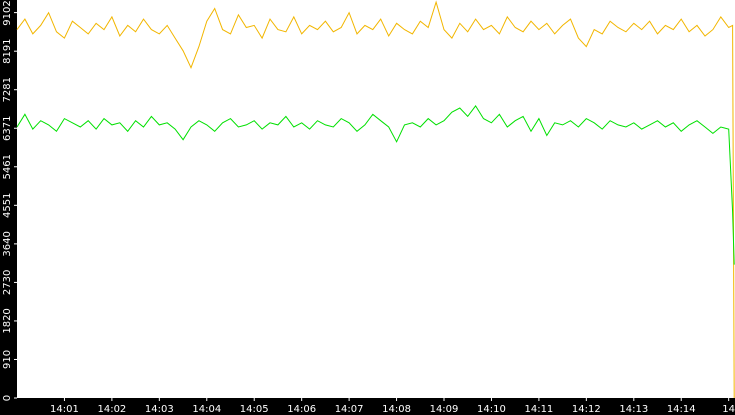 This screenshot has height=415, width=735. I want to click on y-tick-label: 2730, so click(7, 282).